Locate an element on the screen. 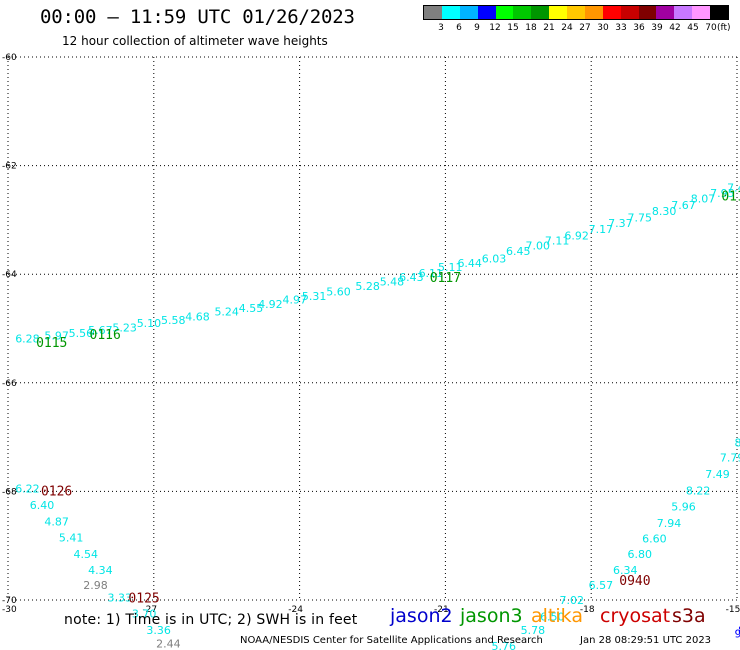 The height and width of the screenshot is (650, 740). color-scale-tick-label: 39 is located at coordinates (657, 28).